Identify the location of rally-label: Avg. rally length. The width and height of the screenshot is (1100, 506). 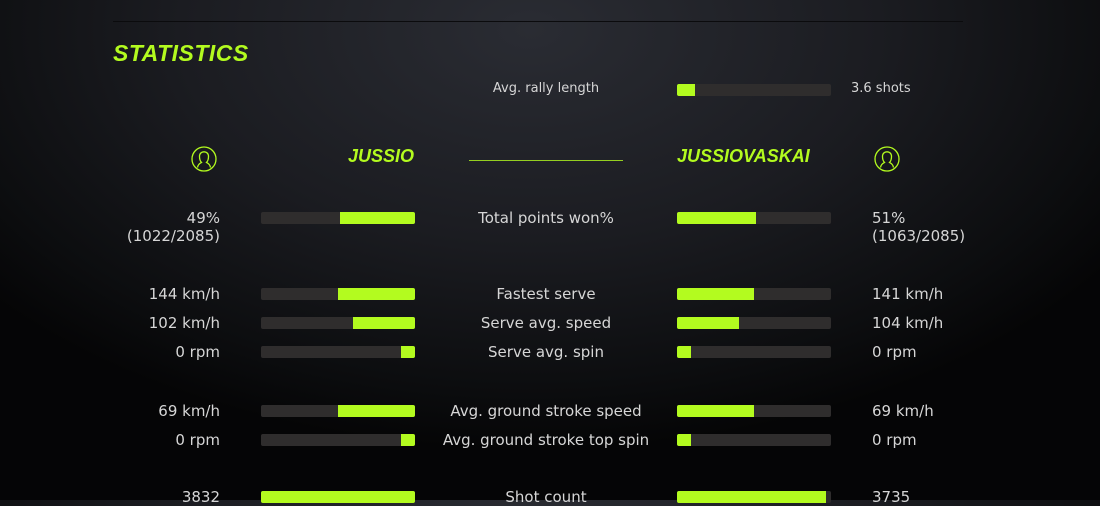
(546, 88).